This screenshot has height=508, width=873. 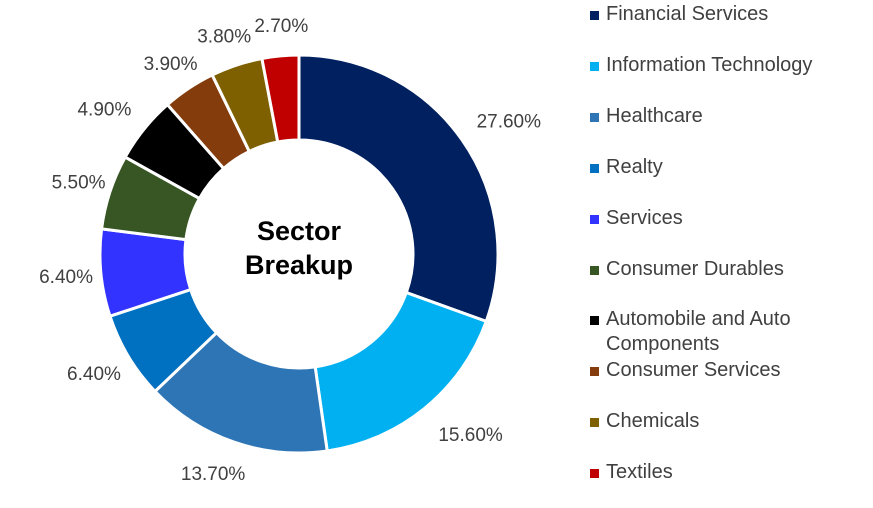 What do you see at coordinates (79, 183) in the screenshot?
I see `data-label: 5.50%` at bounding box center [79, 183].